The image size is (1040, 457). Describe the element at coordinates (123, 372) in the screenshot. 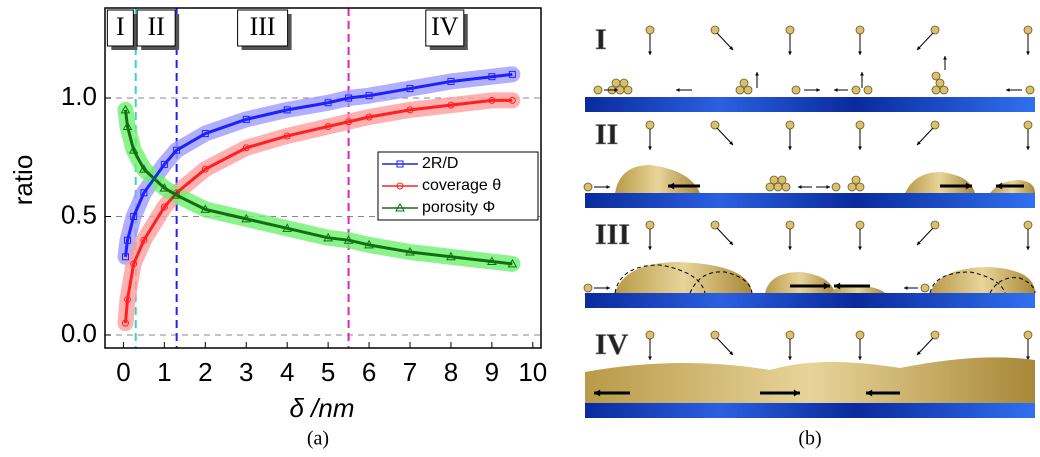

I see `x-tick-label: 0` at that location.